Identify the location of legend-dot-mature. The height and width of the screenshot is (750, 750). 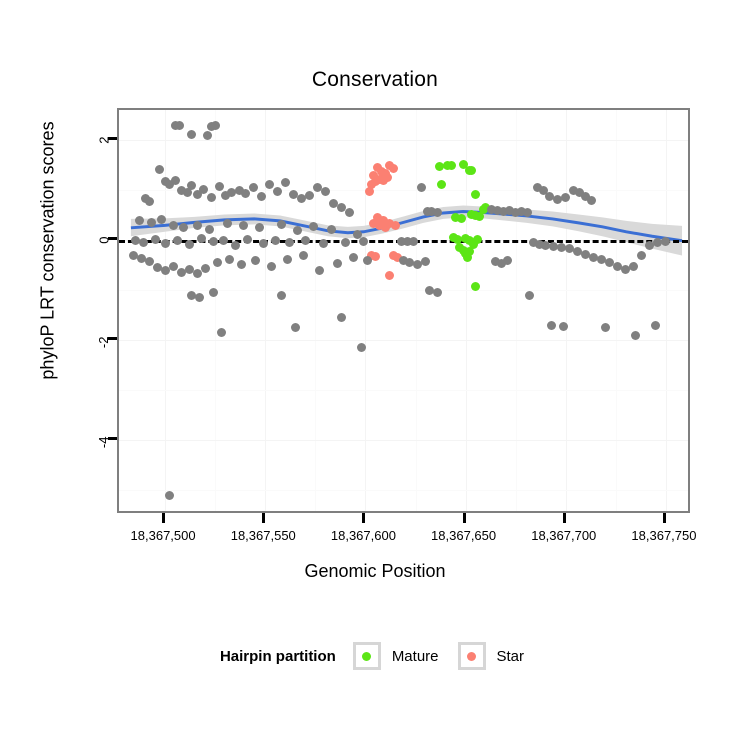
(367, 656).